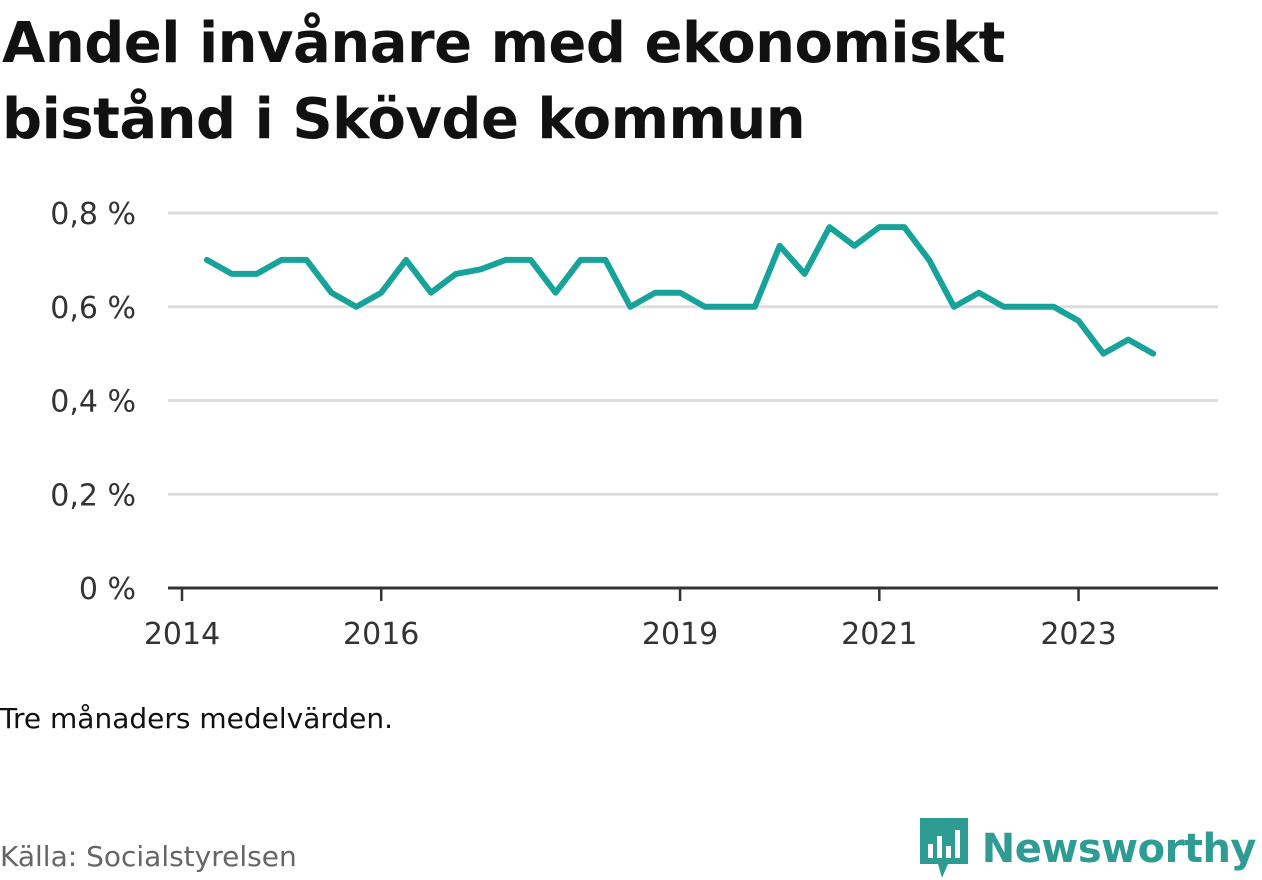 This screenshot has width=1262, height=880. What do you see at coordinates (630, 634) in the screenshot?
I see `x-axis-labels: 2014 2016 2019 2021 2023` at bounding box center [630, 634].